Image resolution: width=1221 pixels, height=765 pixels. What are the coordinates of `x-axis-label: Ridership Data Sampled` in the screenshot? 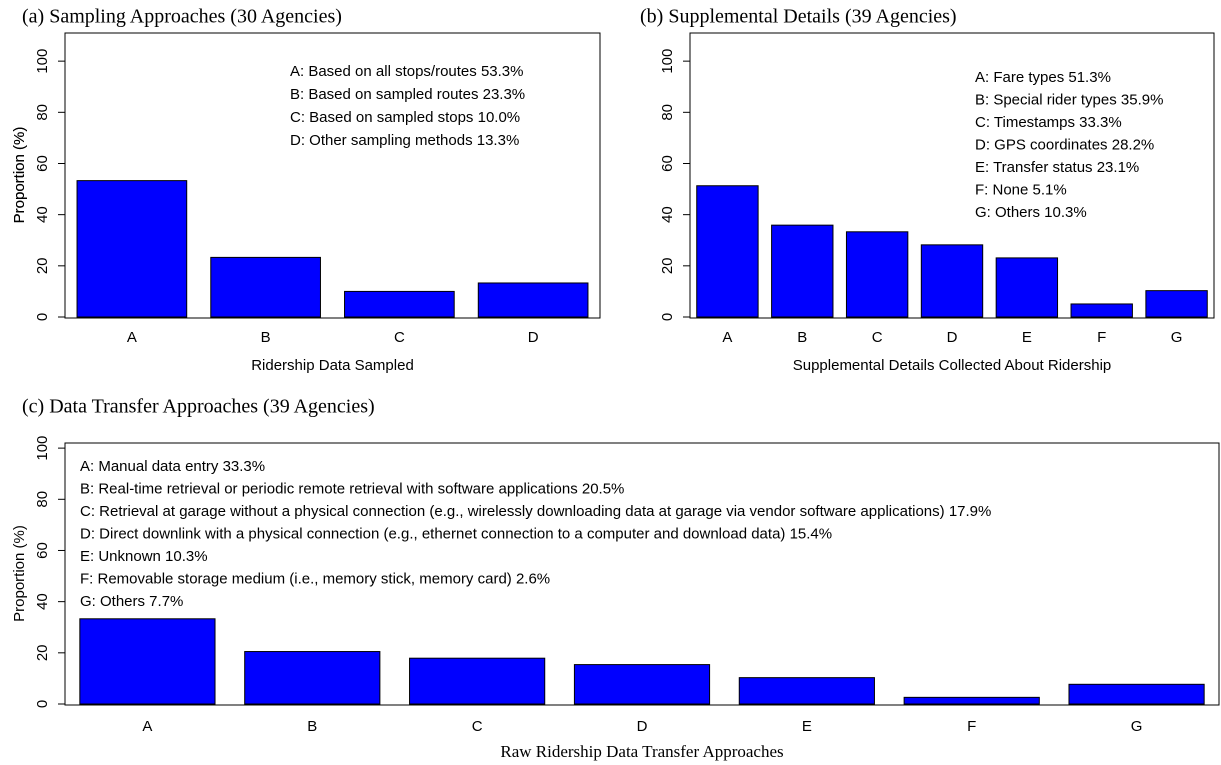 It's located at (332, 365).